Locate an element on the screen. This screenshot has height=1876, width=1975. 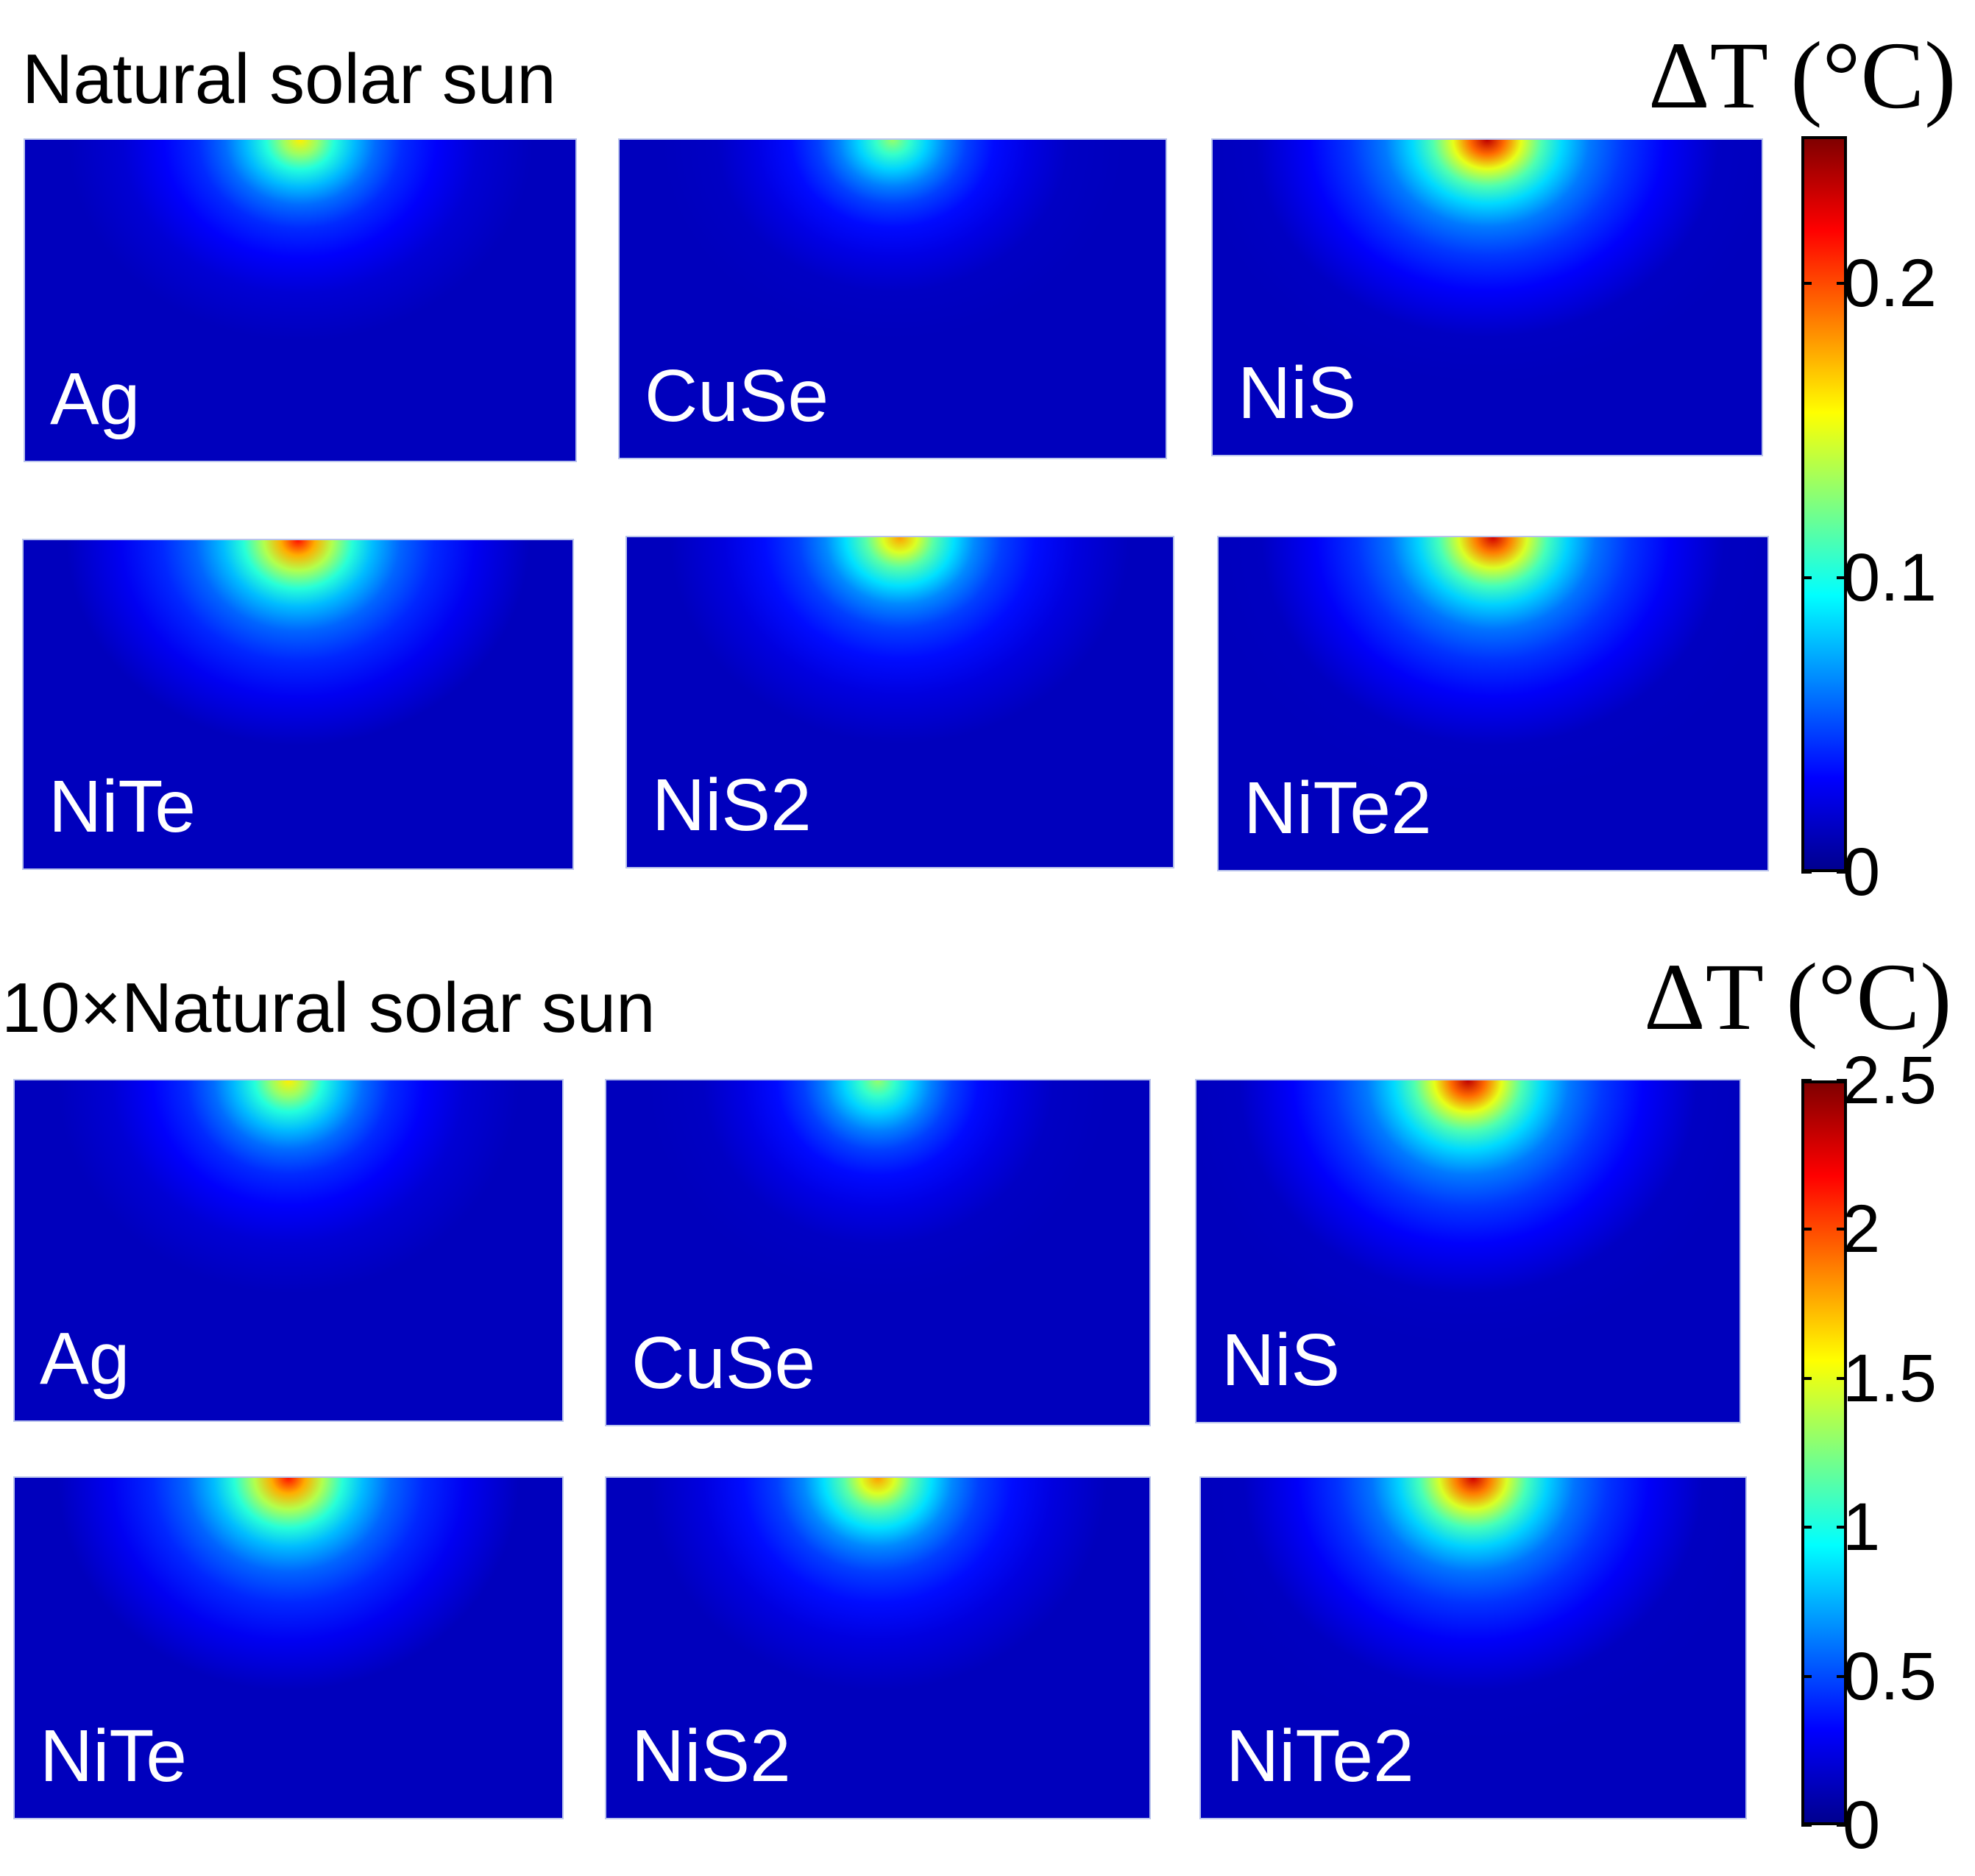
colorbar-unit-label-bottom: ΔT (°C) is located at coordinates (1798, 997).